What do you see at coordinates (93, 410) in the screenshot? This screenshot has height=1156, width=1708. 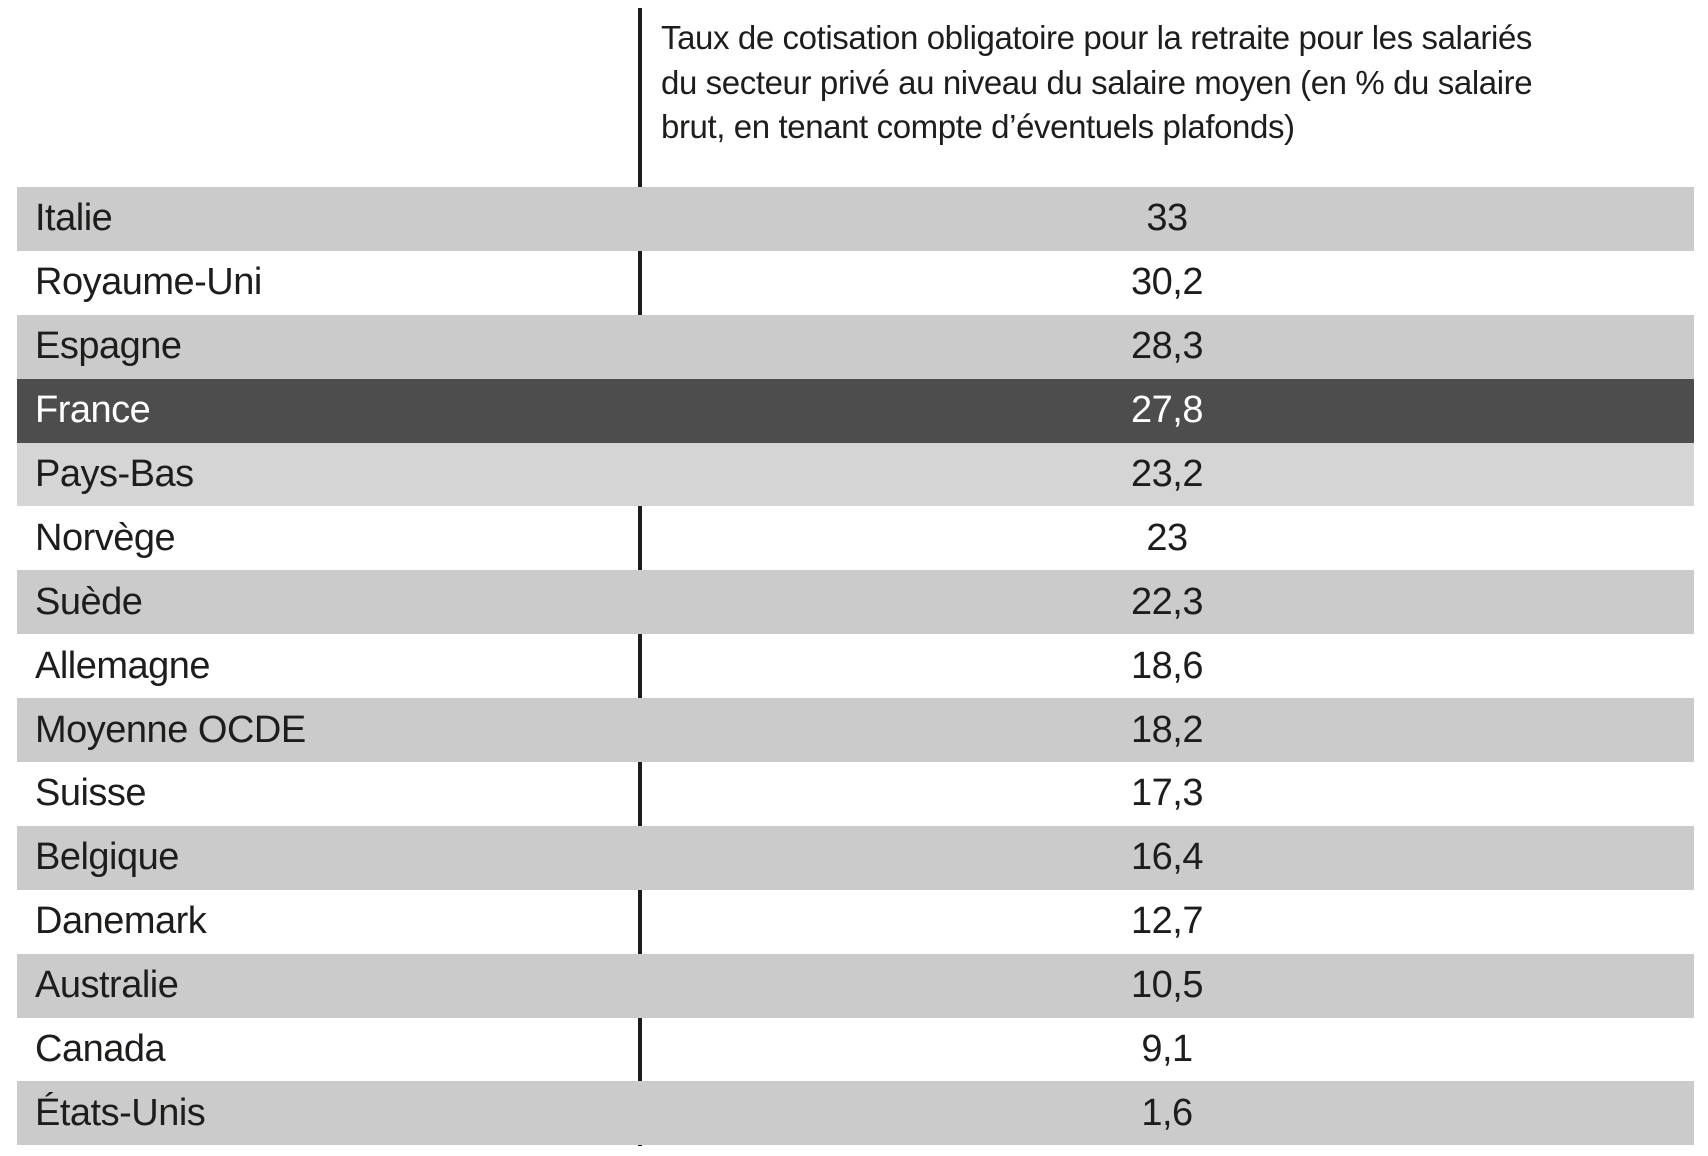 I see `country-label: France` at bounding box center [93, 410].